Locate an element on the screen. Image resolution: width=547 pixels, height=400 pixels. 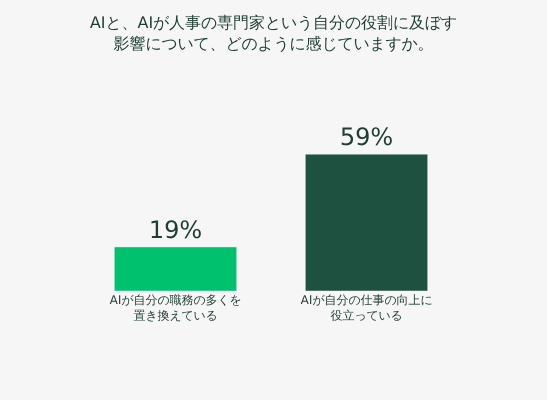
x-tick-label: AIが自分の職務の多くを置き換えている is located at coordinates (176, 308).